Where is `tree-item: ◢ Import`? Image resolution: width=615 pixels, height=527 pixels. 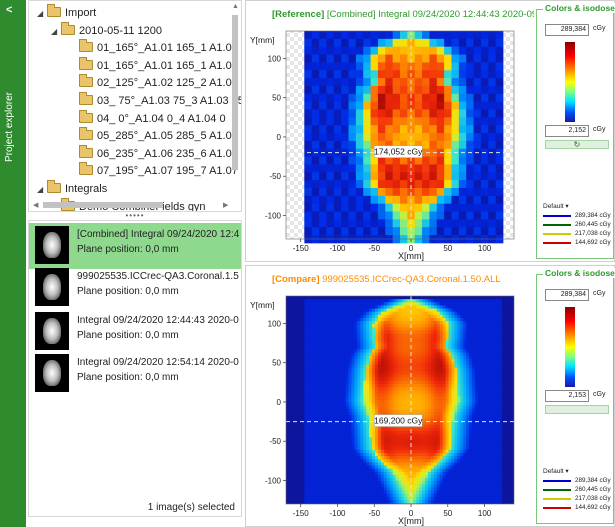
tree-item: ◢ Import is located at coordinates (66, 13).